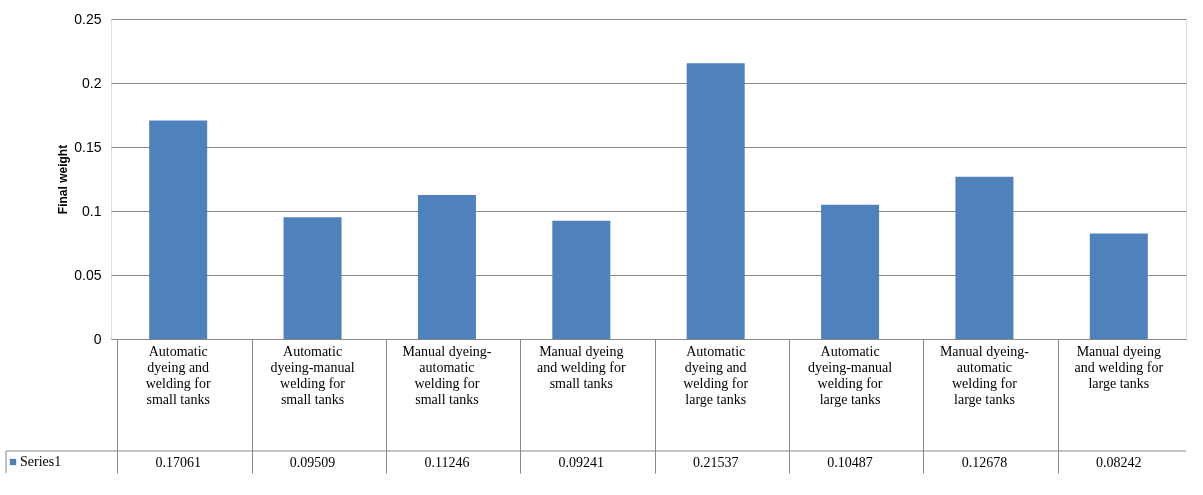 This screenshot has width=1203, height=495. I want to click on x-tick-label: Manual dyeing-automatic welding for small tanks, so click(447, 375).